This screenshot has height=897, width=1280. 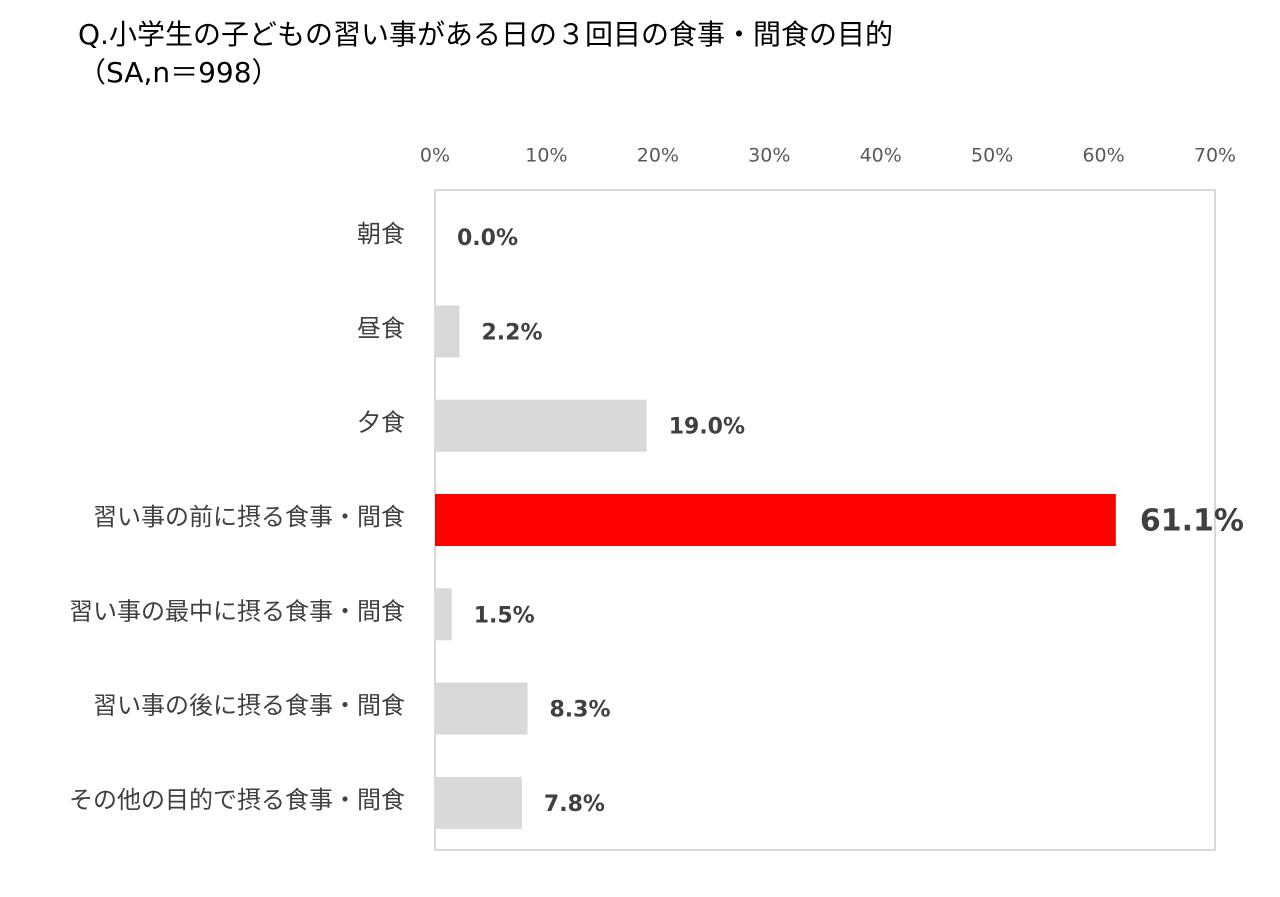 What do you see at coordinates (574, 804) in the screenshot?
I see `value-label: 7.8%` at bounding box center [574, 804].